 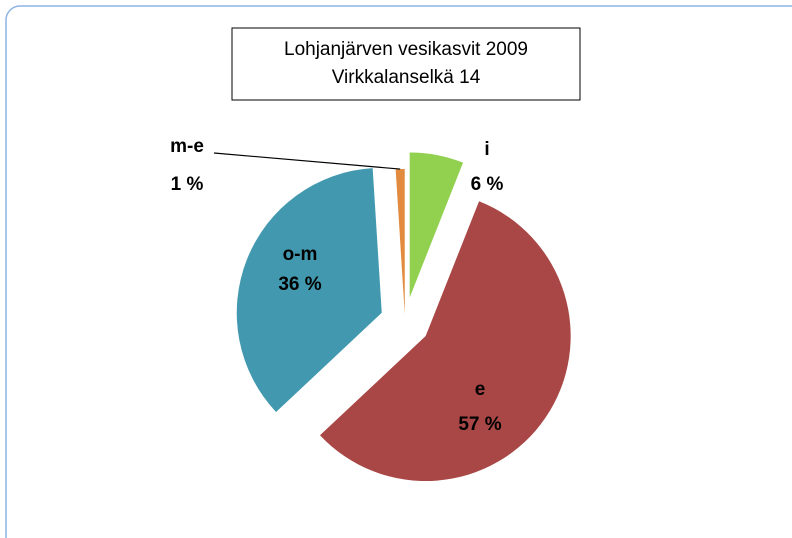 What do you see at coordinates (300, 254) in the screenshot?
I see `slice-label: o-m` at bounding box center [300, 254].